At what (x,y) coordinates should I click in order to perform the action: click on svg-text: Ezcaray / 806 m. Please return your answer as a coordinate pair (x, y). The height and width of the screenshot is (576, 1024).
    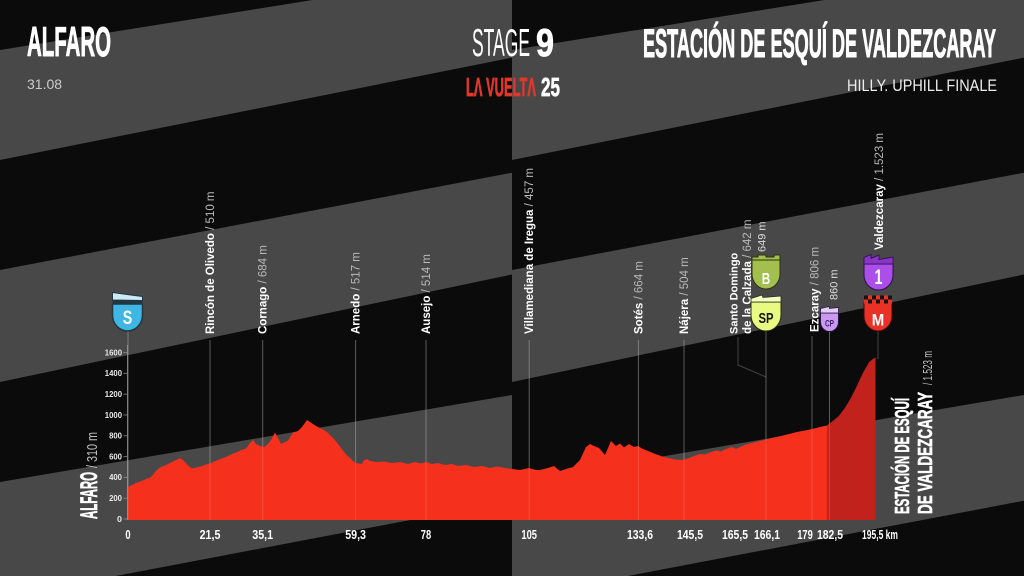
    Looking at the image, I should click on (816, 289).